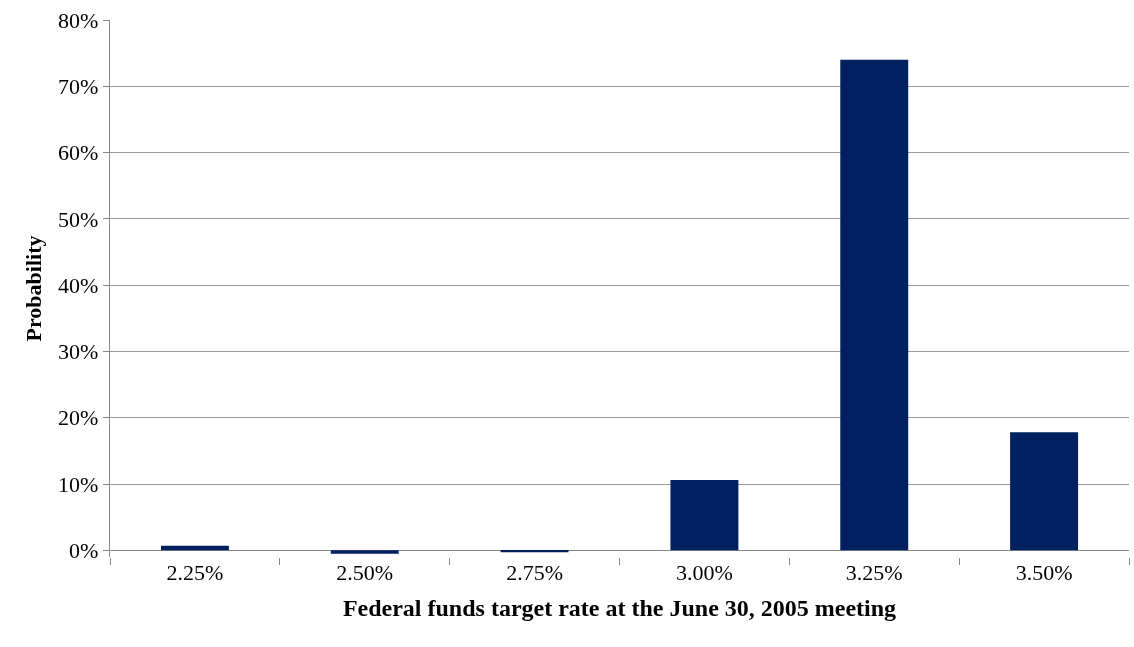 The height and width of the screenshot is (647, 1134). Describe the element at coordinates (704, 572) in the screenshot. I see `x-tick-label: 3.00%` at that location.